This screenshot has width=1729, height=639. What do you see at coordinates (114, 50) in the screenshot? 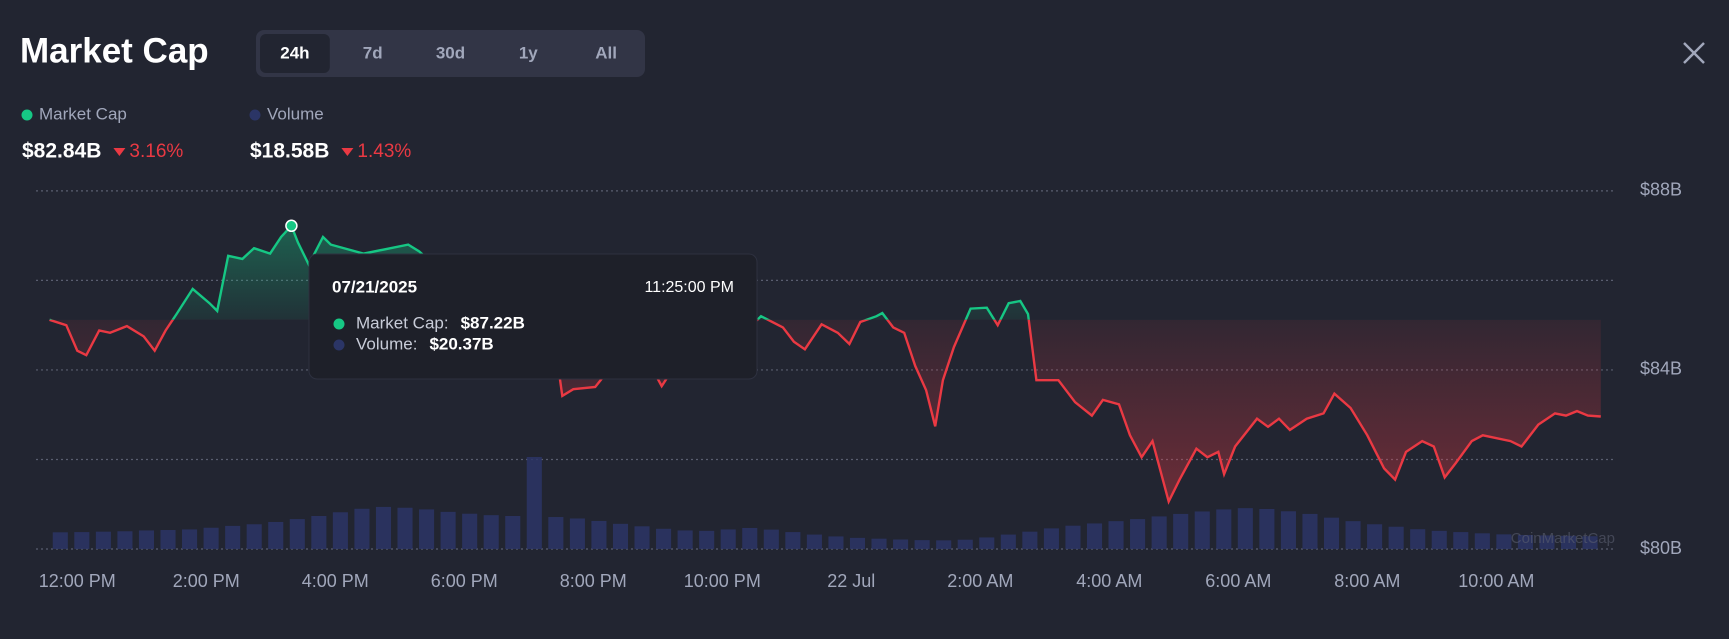
I see `title: Market Cap` at bounding box center [114, 50].